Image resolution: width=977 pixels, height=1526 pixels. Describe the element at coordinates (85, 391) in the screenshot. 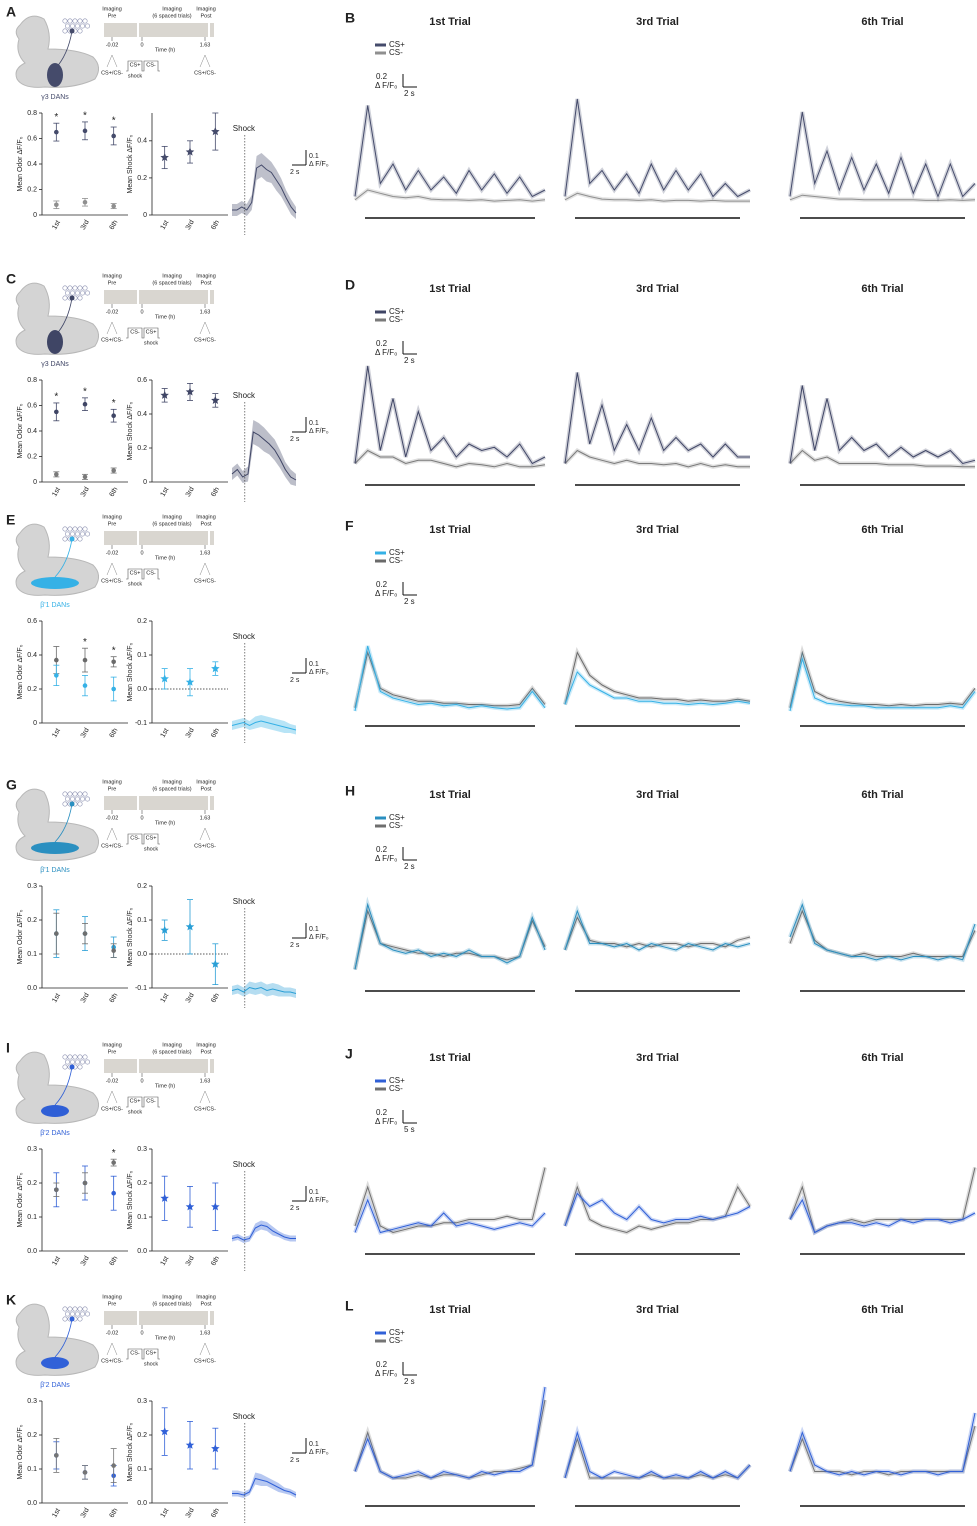

I see `significance: *` at that location.